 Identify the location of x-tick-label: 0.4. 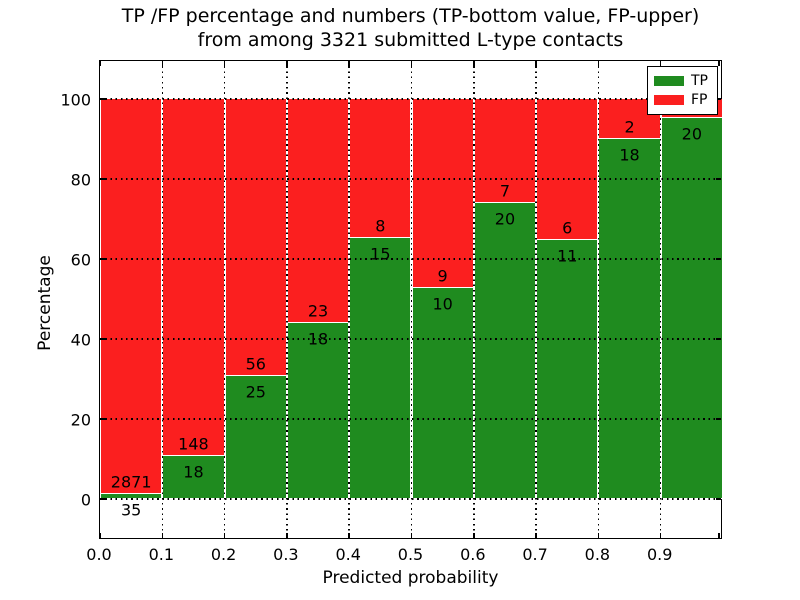
(348, 554).